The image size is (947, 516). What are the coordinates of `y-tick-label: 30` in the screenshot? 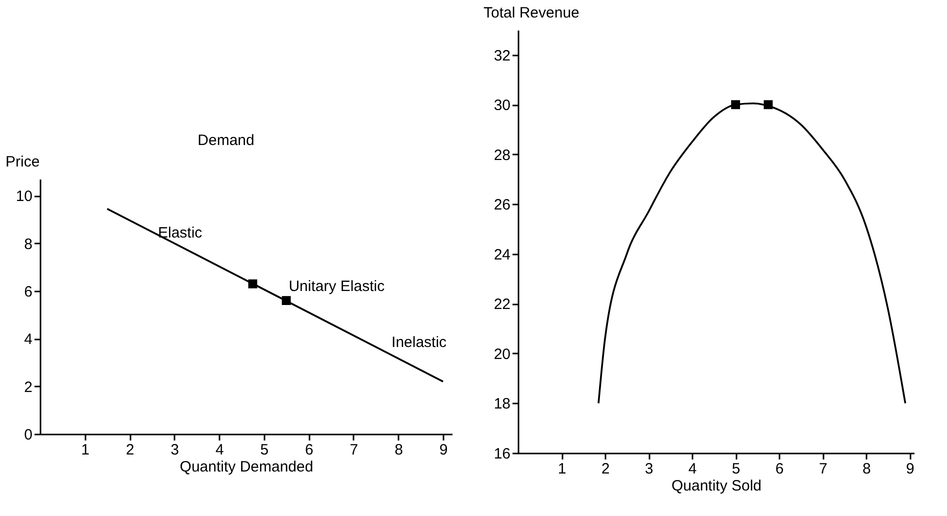 It's located at (502, 105).